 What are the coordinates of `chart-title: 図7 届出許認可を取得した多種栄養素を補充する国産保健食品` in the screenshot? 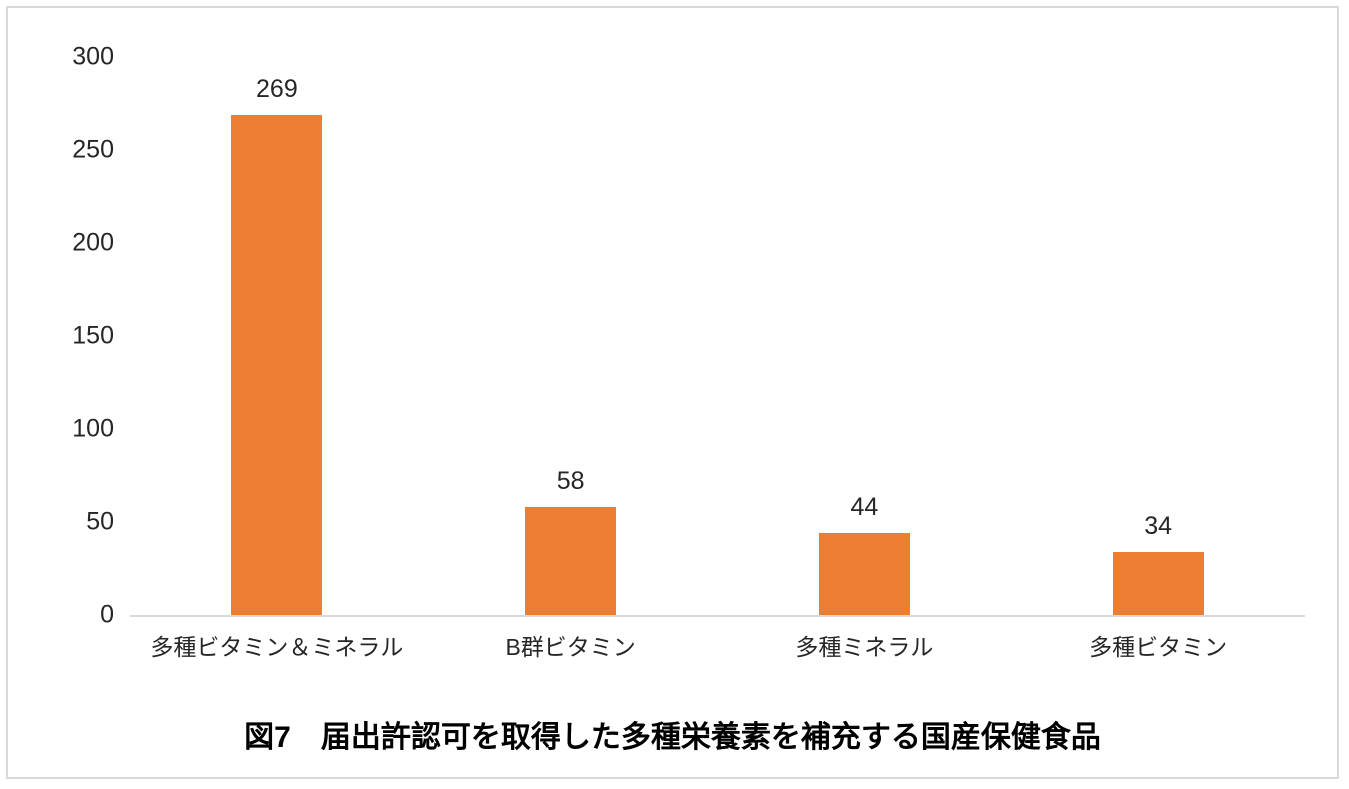 It's located at (672, 737).